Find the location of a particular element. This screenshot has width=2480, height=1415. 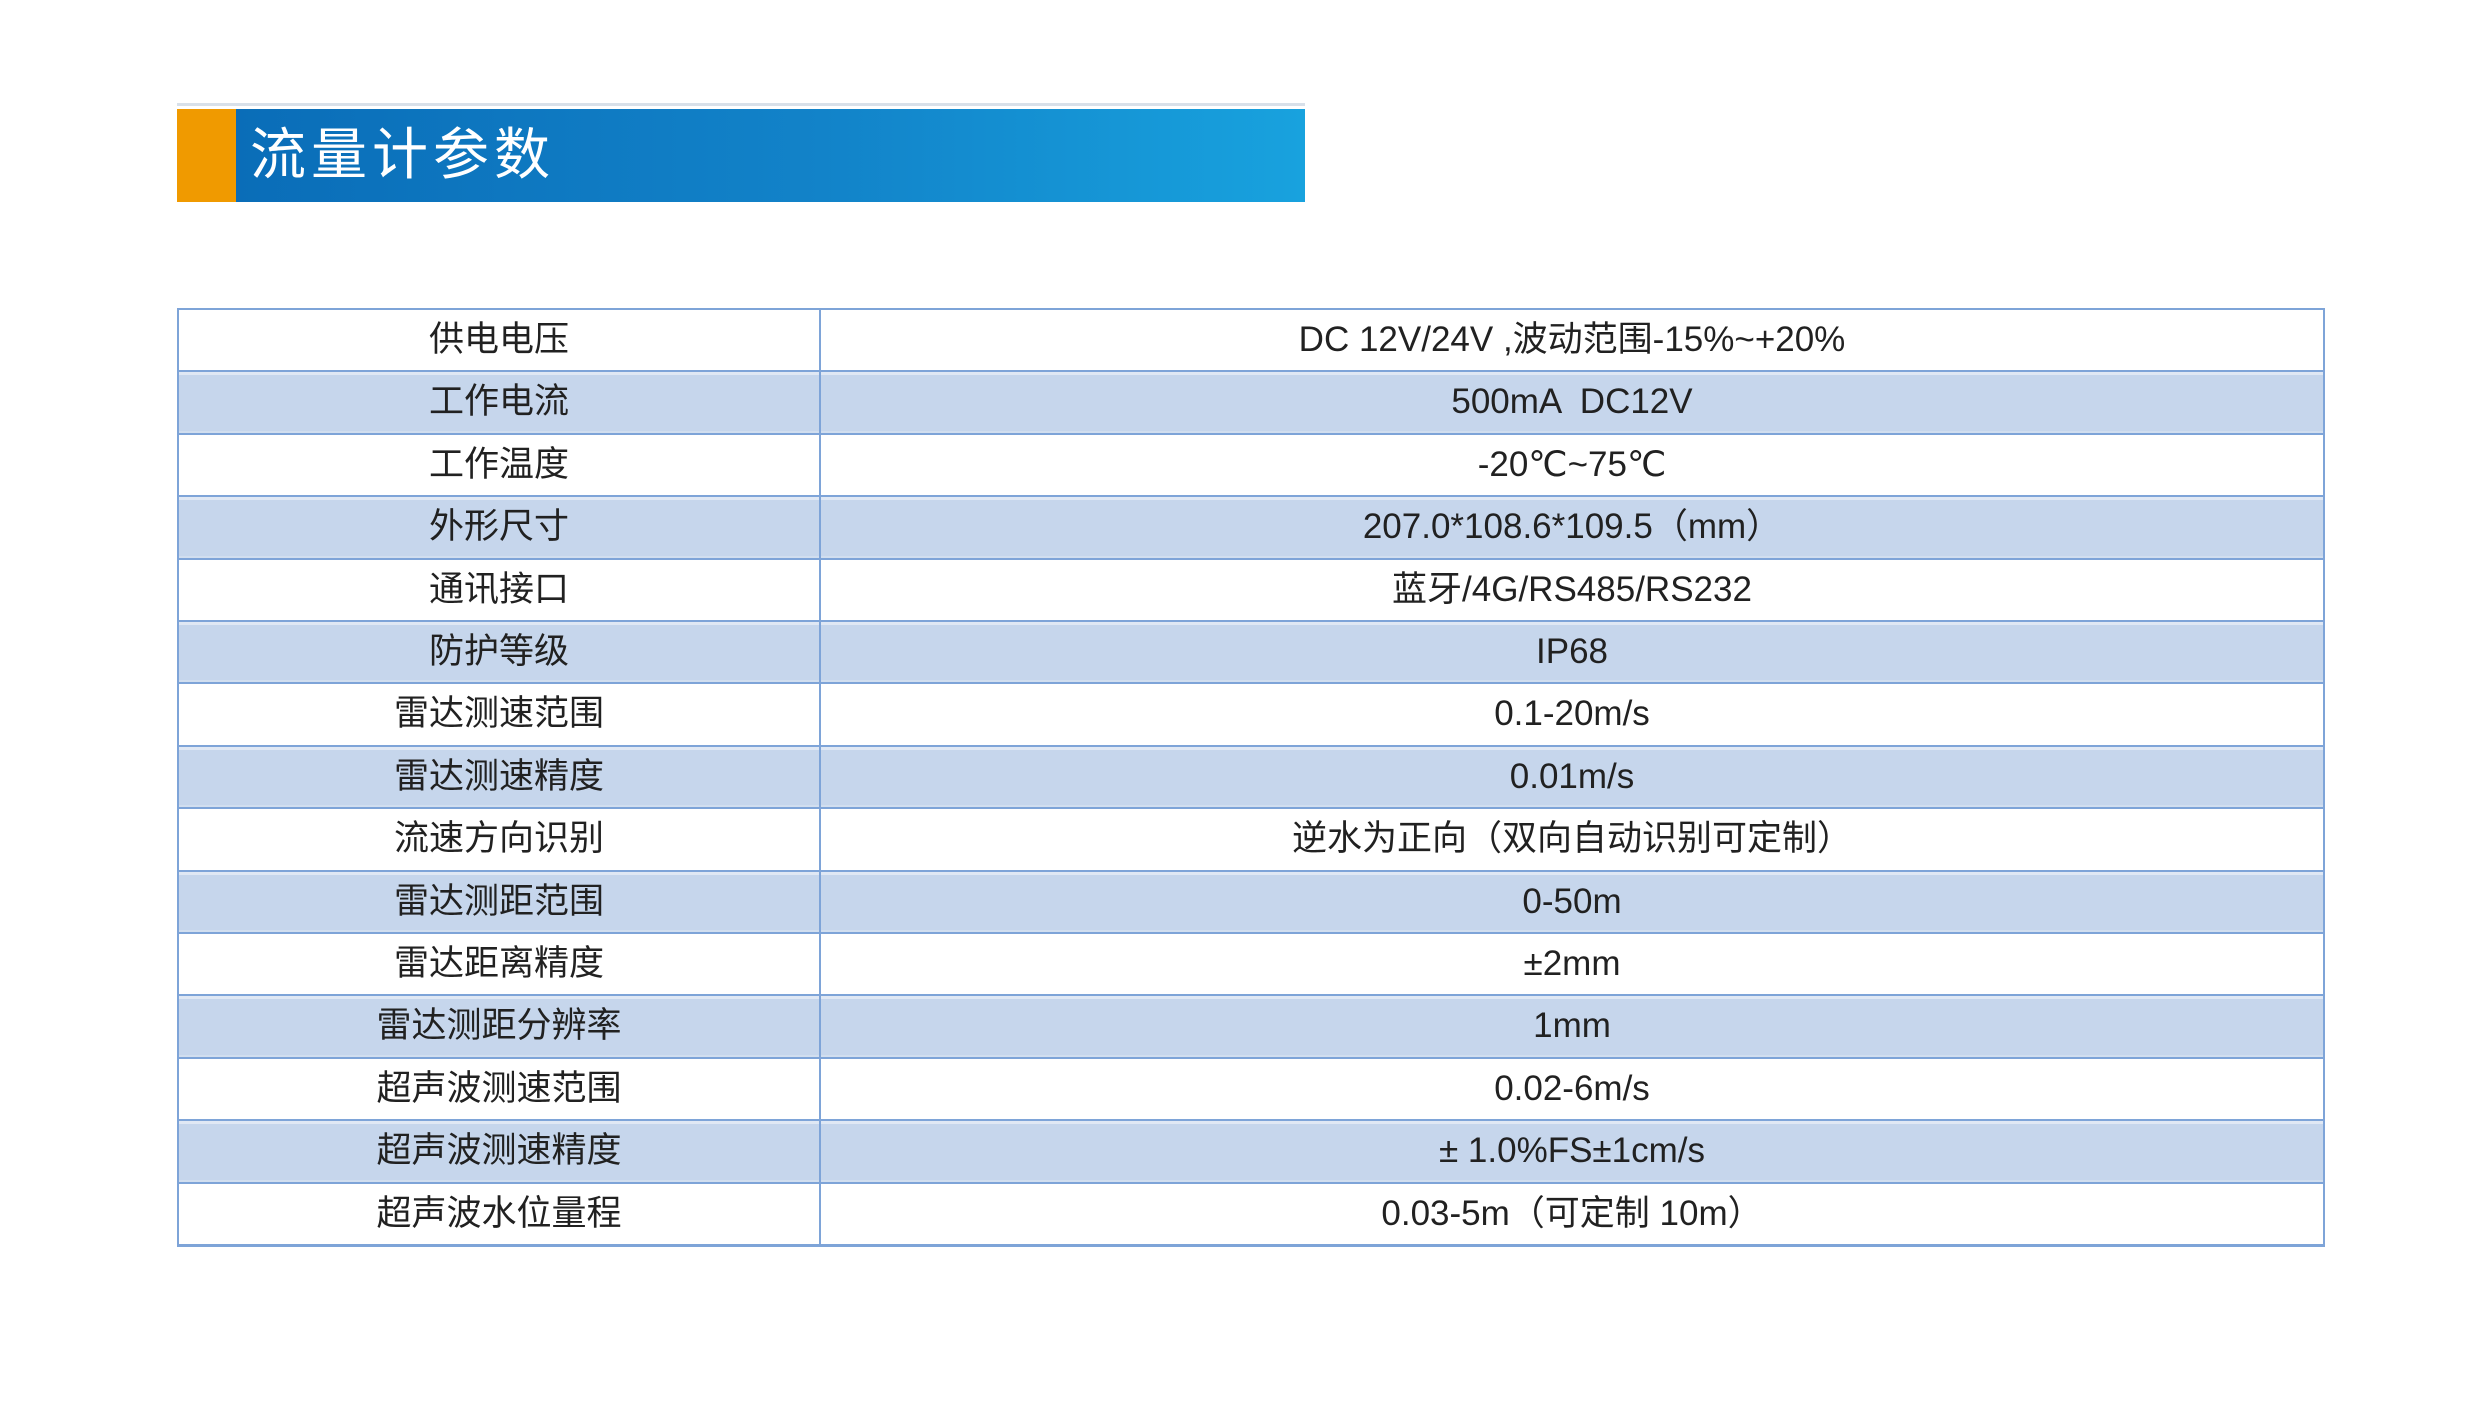

param-value: IP68 is located at coordinates (1572, 651).